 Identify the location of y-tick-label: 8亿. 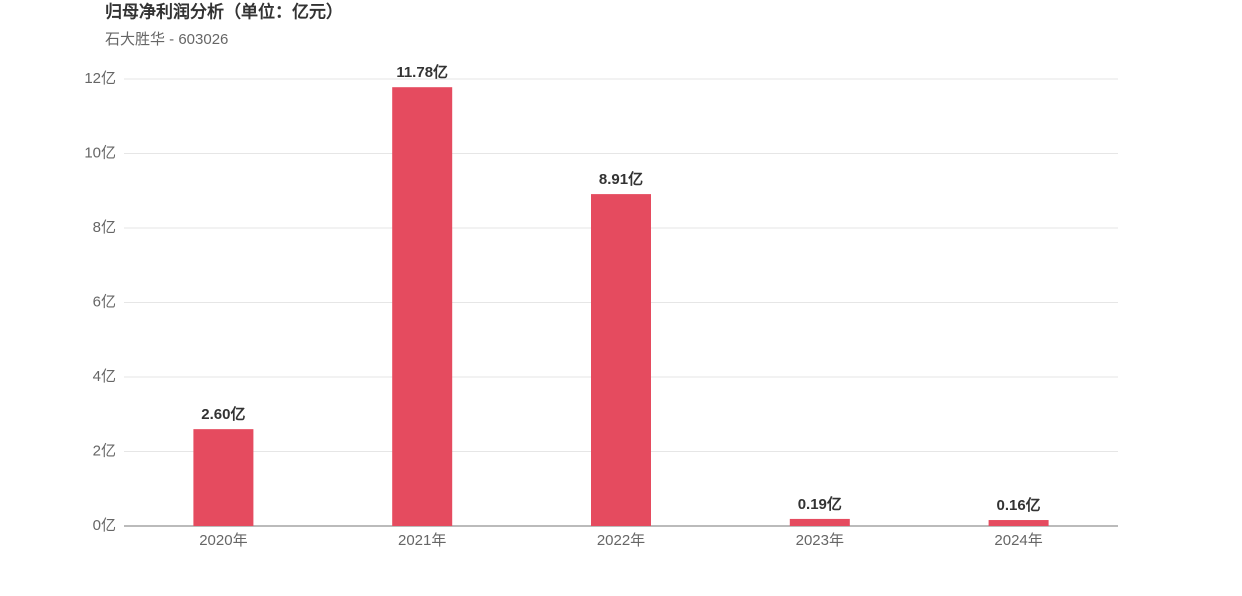
(104, 227).